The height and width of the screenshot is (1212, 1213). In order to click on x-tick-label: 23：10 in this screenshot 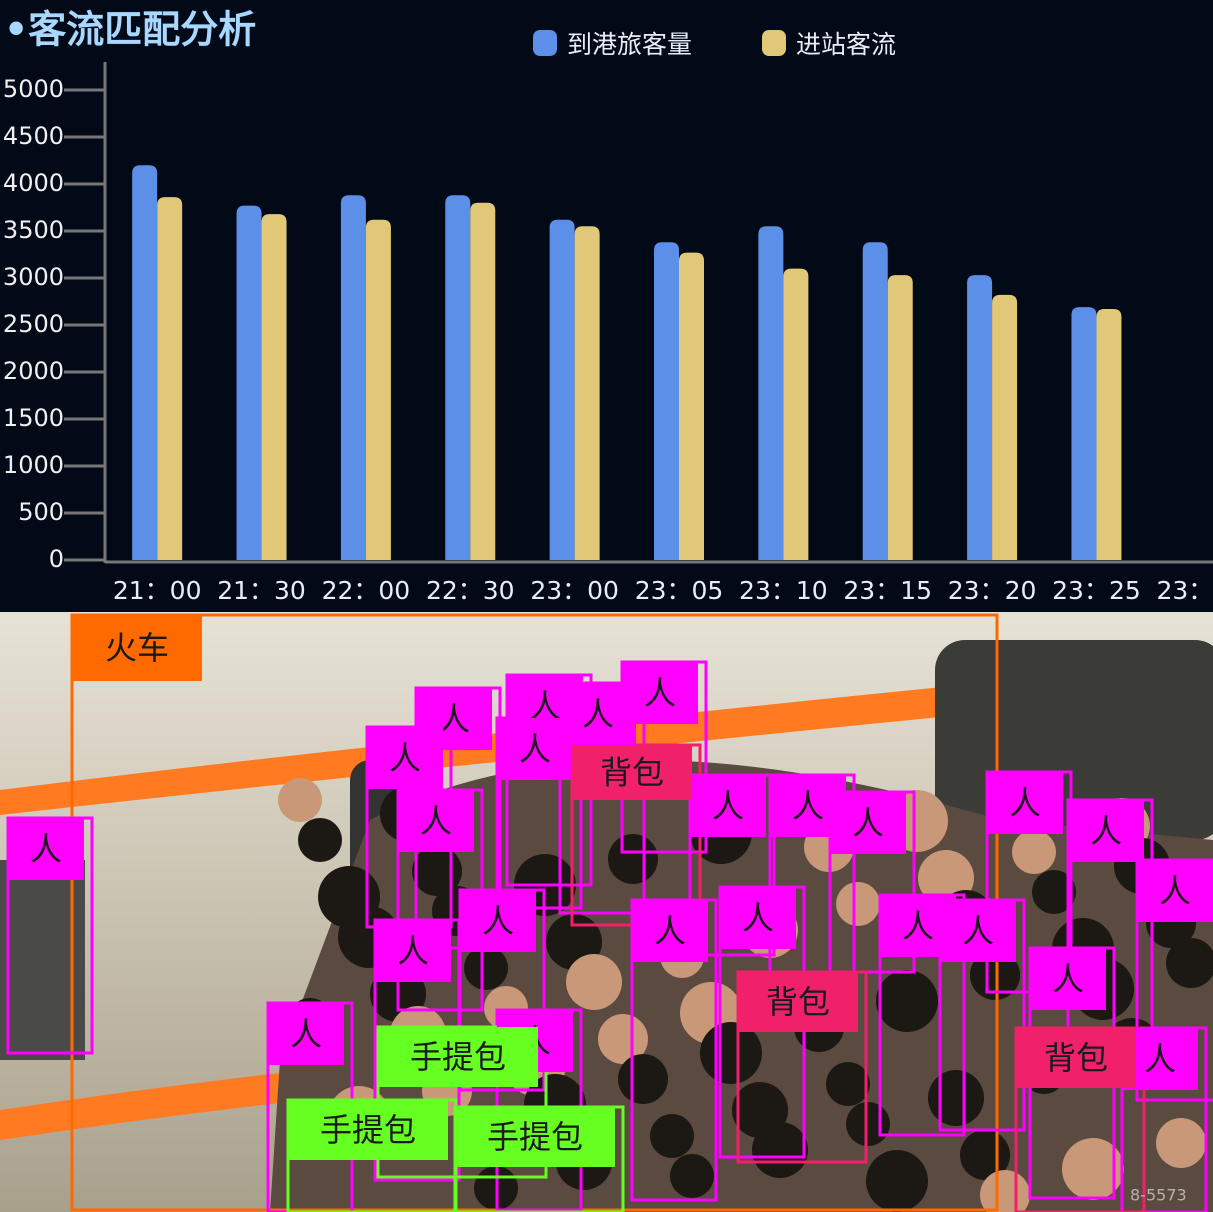, I will do `click(783, 590)`.